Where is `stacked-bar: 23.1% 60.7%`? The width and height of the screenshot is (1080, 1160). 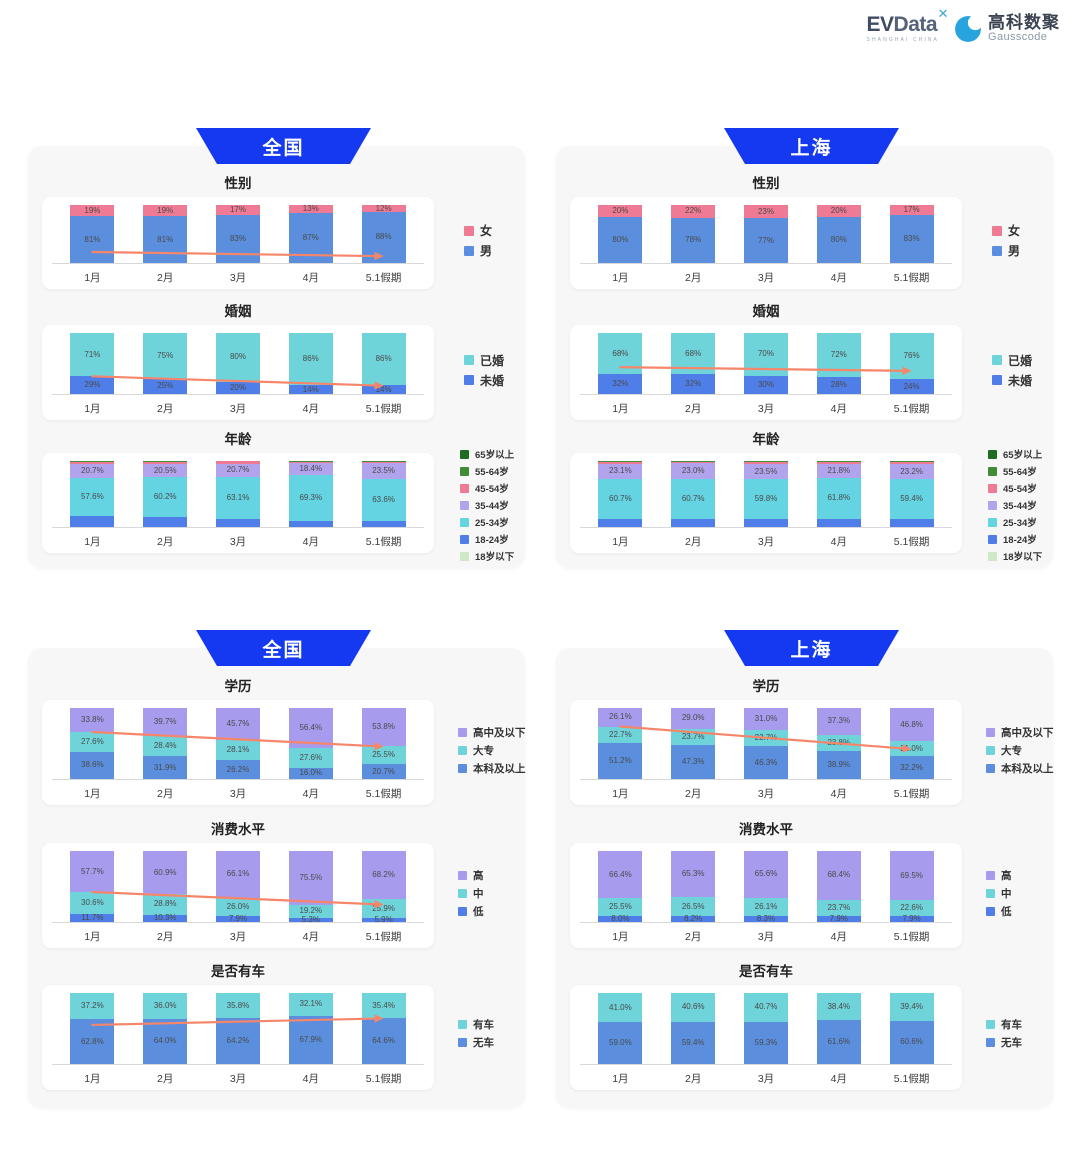 stacked-bar: 23.1% 60.7% is located at coordinates (620, 494).